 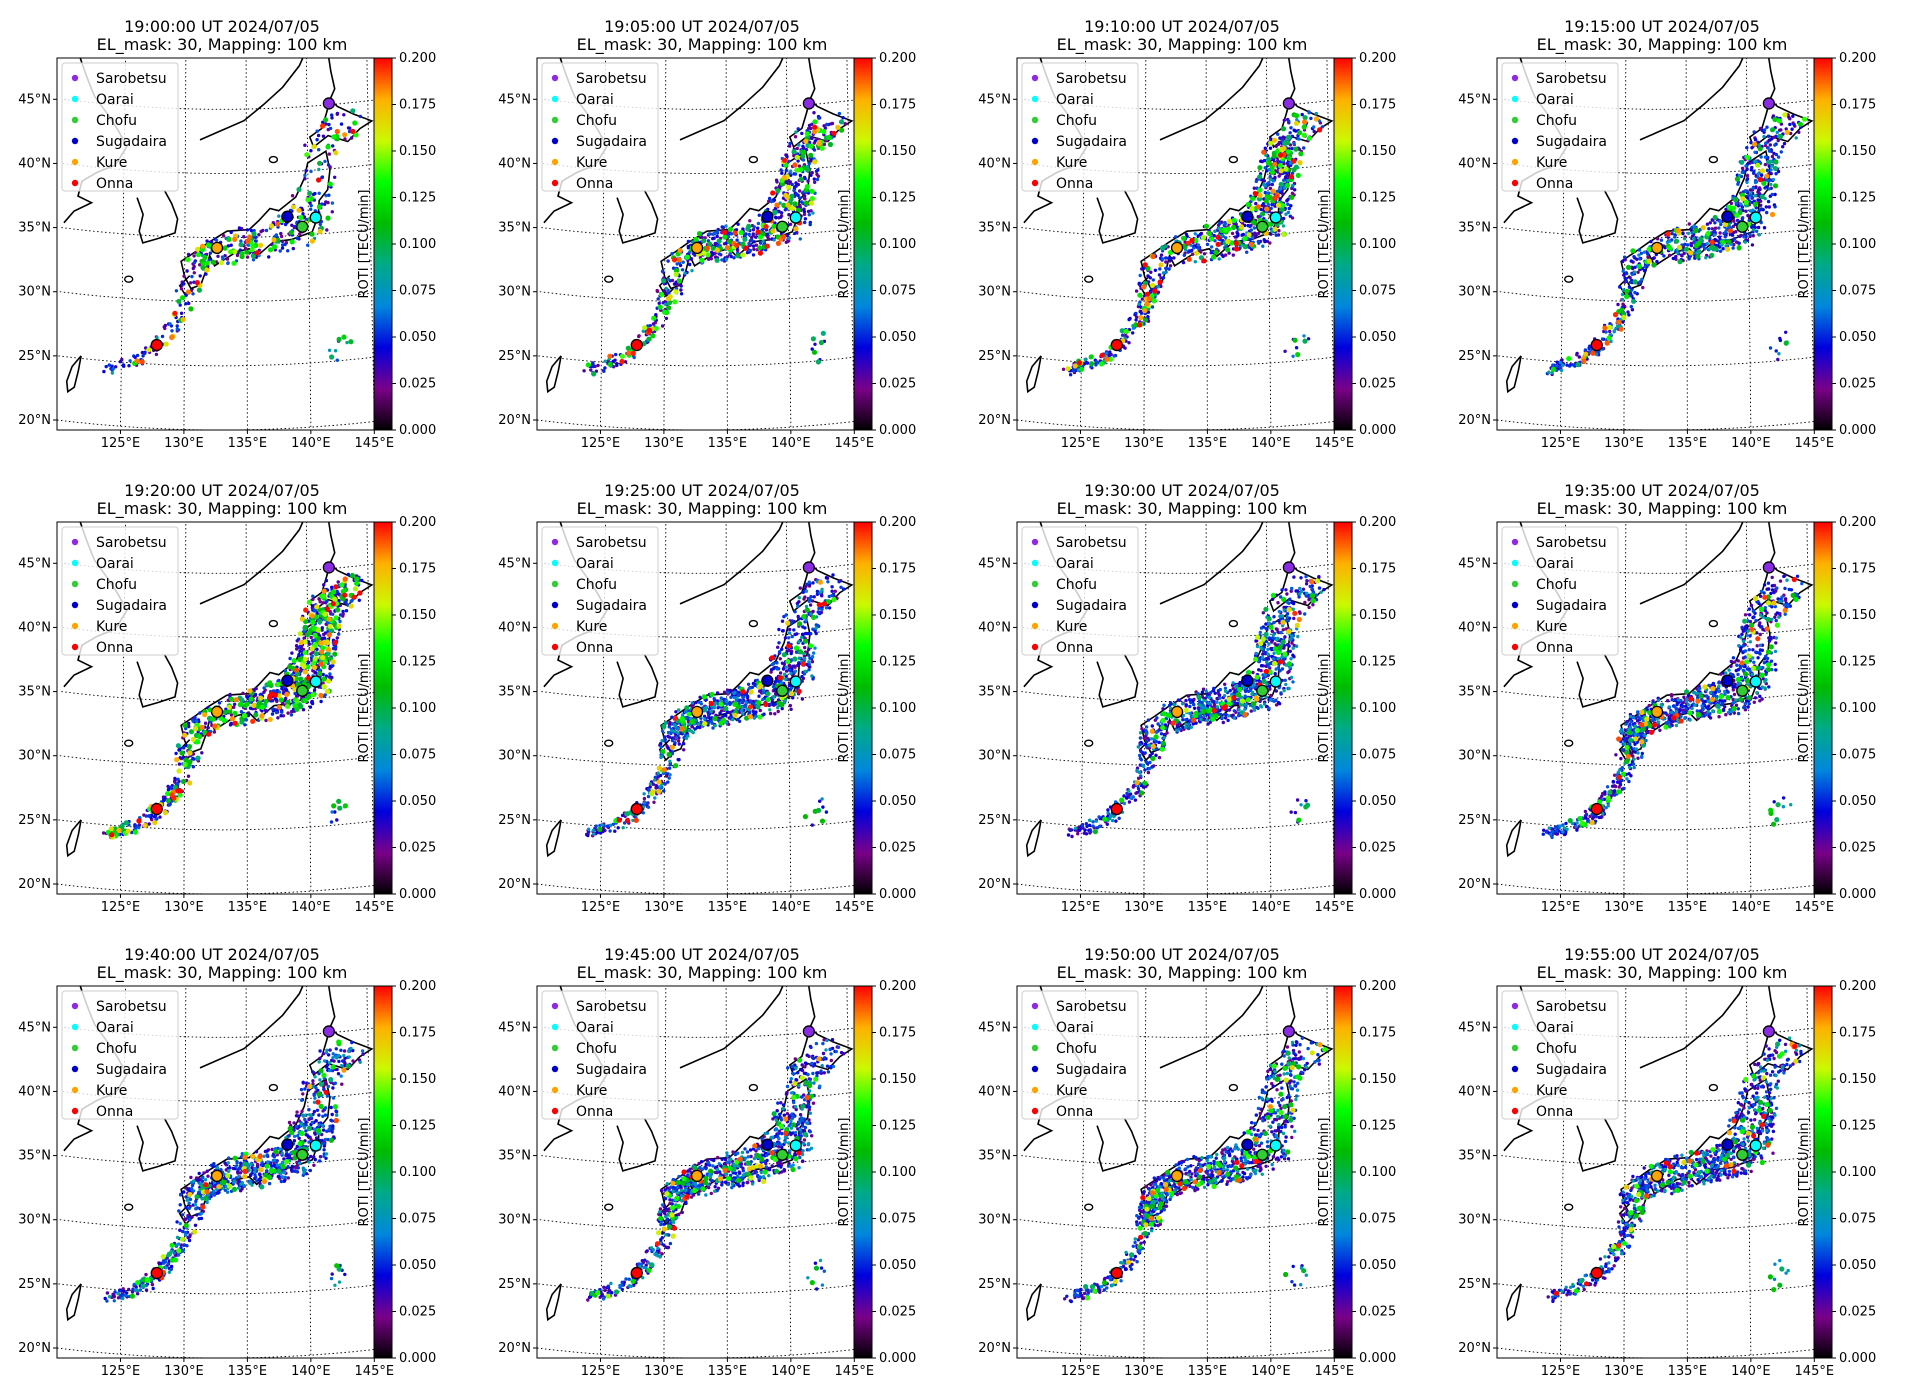 What do you see at coordinates (131, 543) in the screenshot?
I see `legend-label: Sarobetsu` at bounding box center [131, 543].